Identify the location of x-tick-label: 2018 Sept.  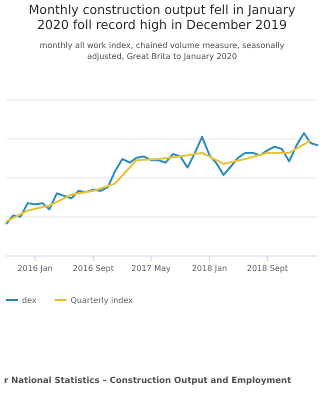
(267, 268).